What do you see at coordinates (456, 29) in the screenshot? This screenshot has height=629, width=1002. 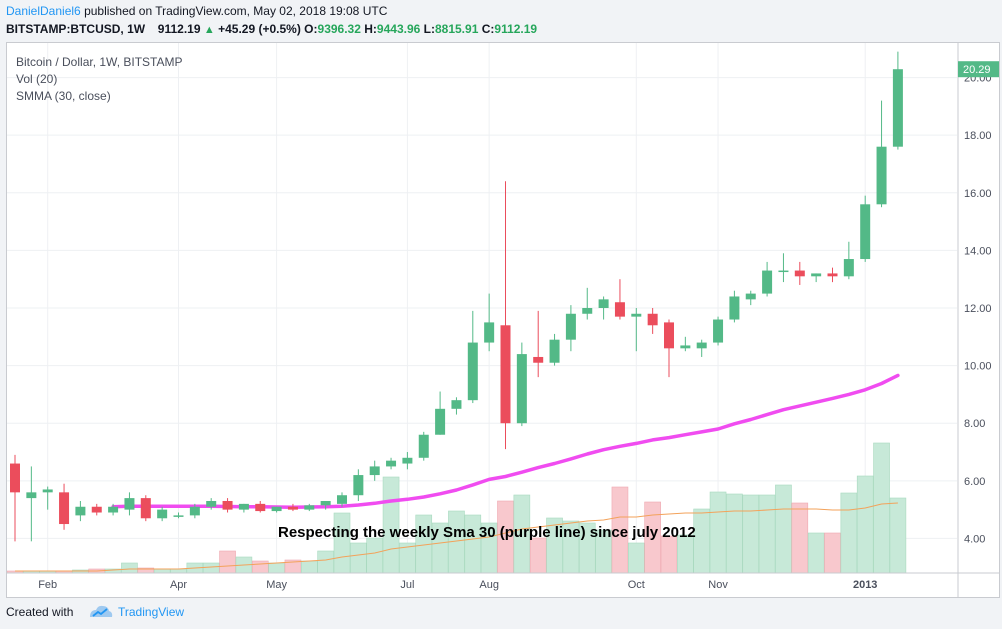 I see `low-value: 8815.91` at bounding box center [456, 29].